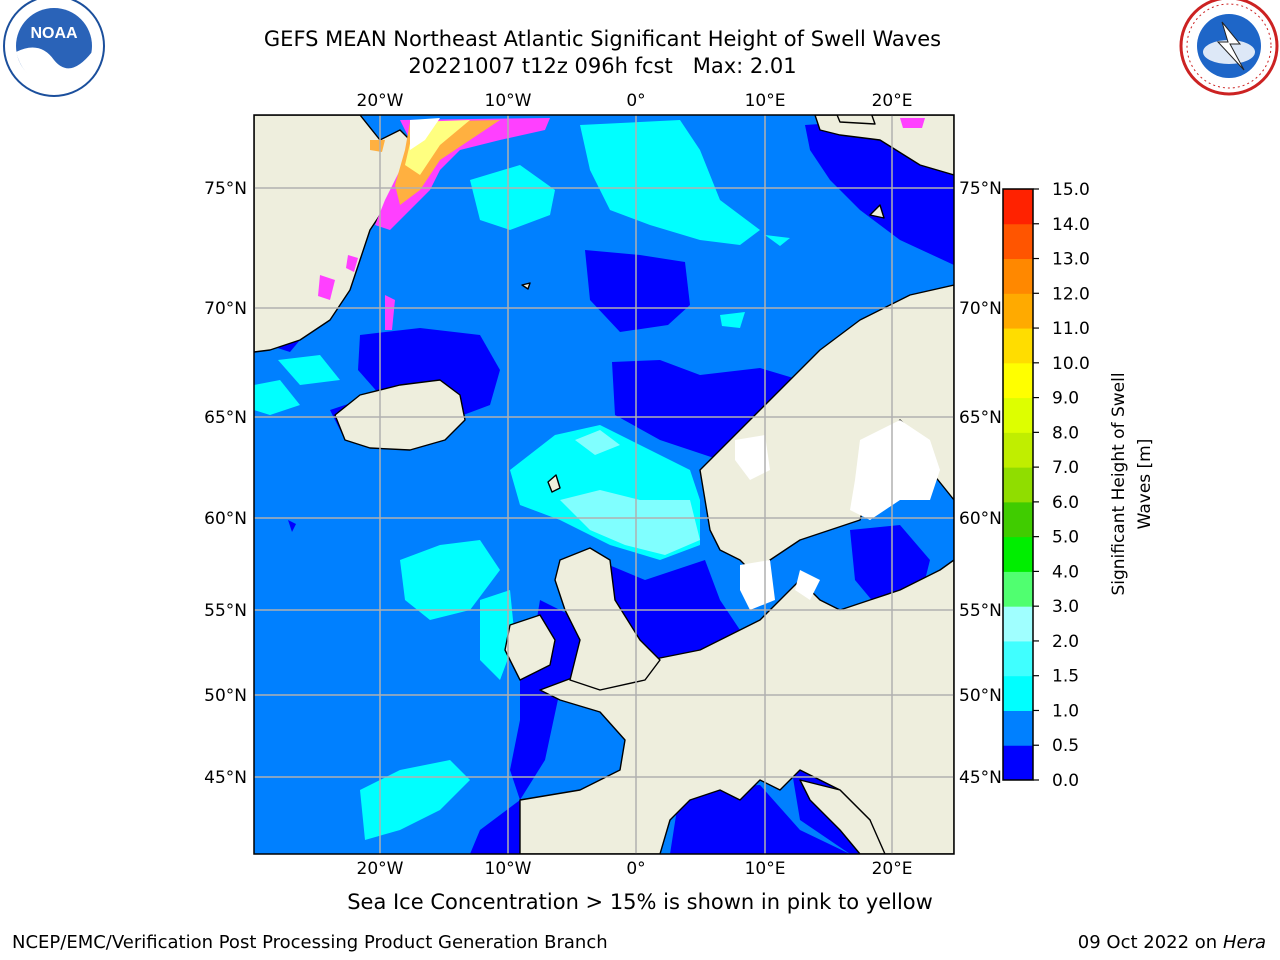 This screenshot has height=960, width=1280. What do you see at coordinates (1065, 433) in the screenshot?
I see `colorbar-tick-label: 8.0` at bounding box center [1065, 433].